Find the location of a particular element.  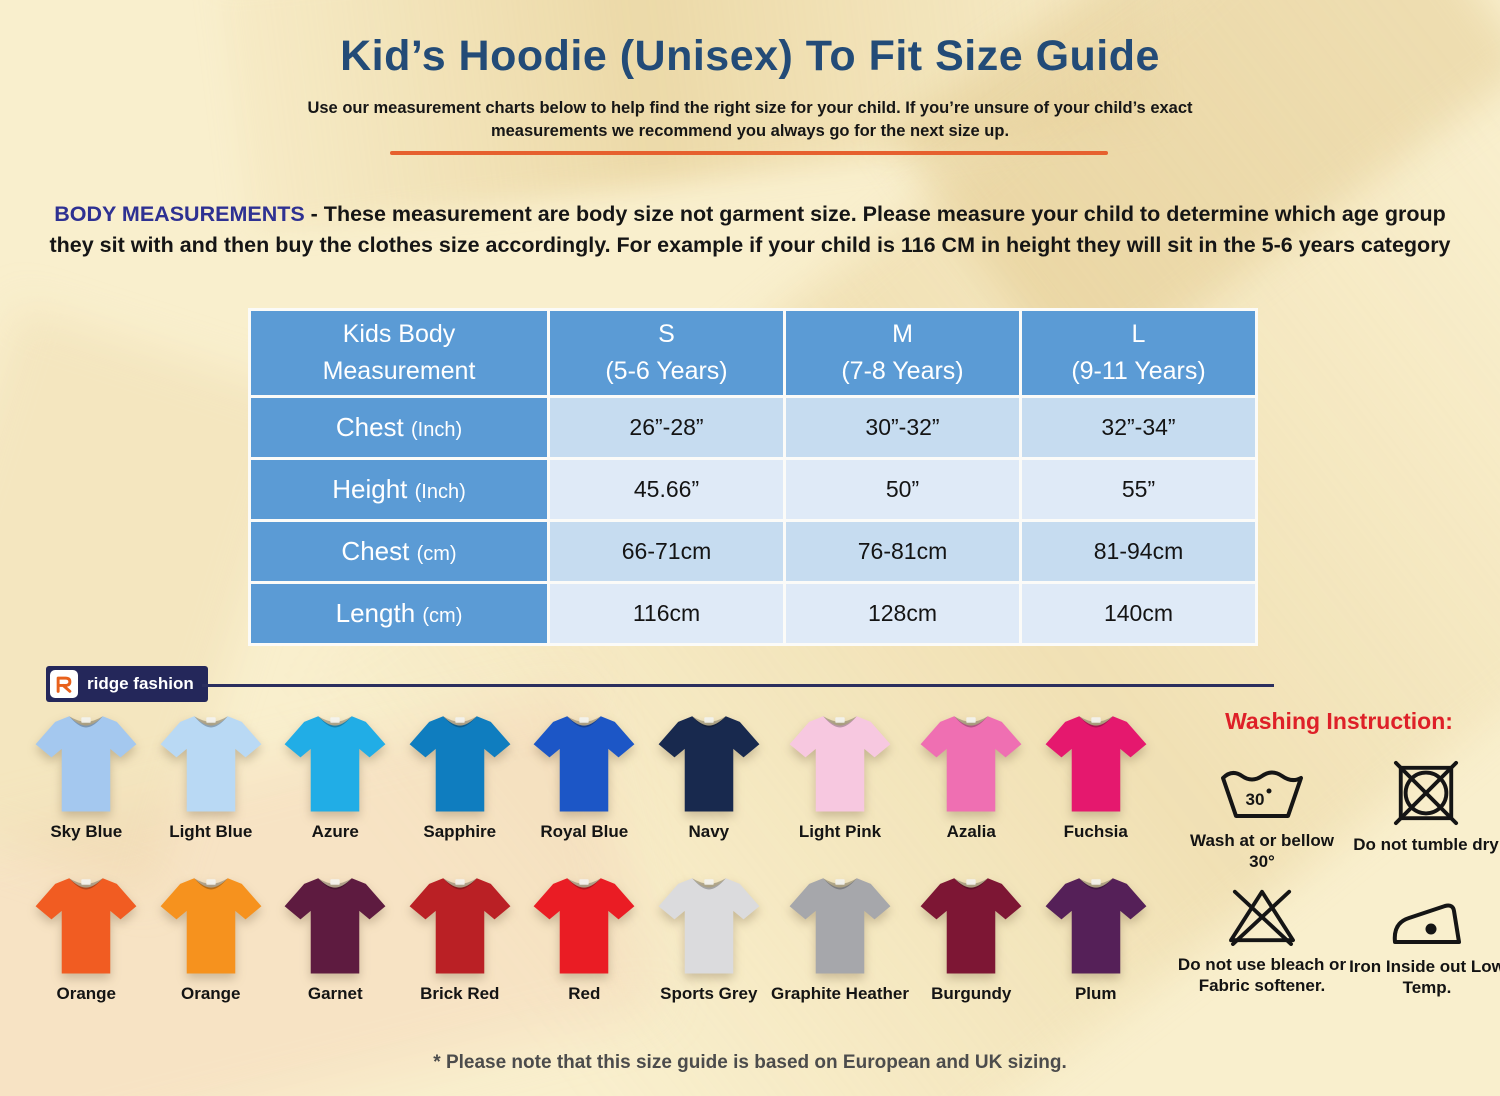

shirt-color-label: Sky Blue is located at coordinates (86, 831).